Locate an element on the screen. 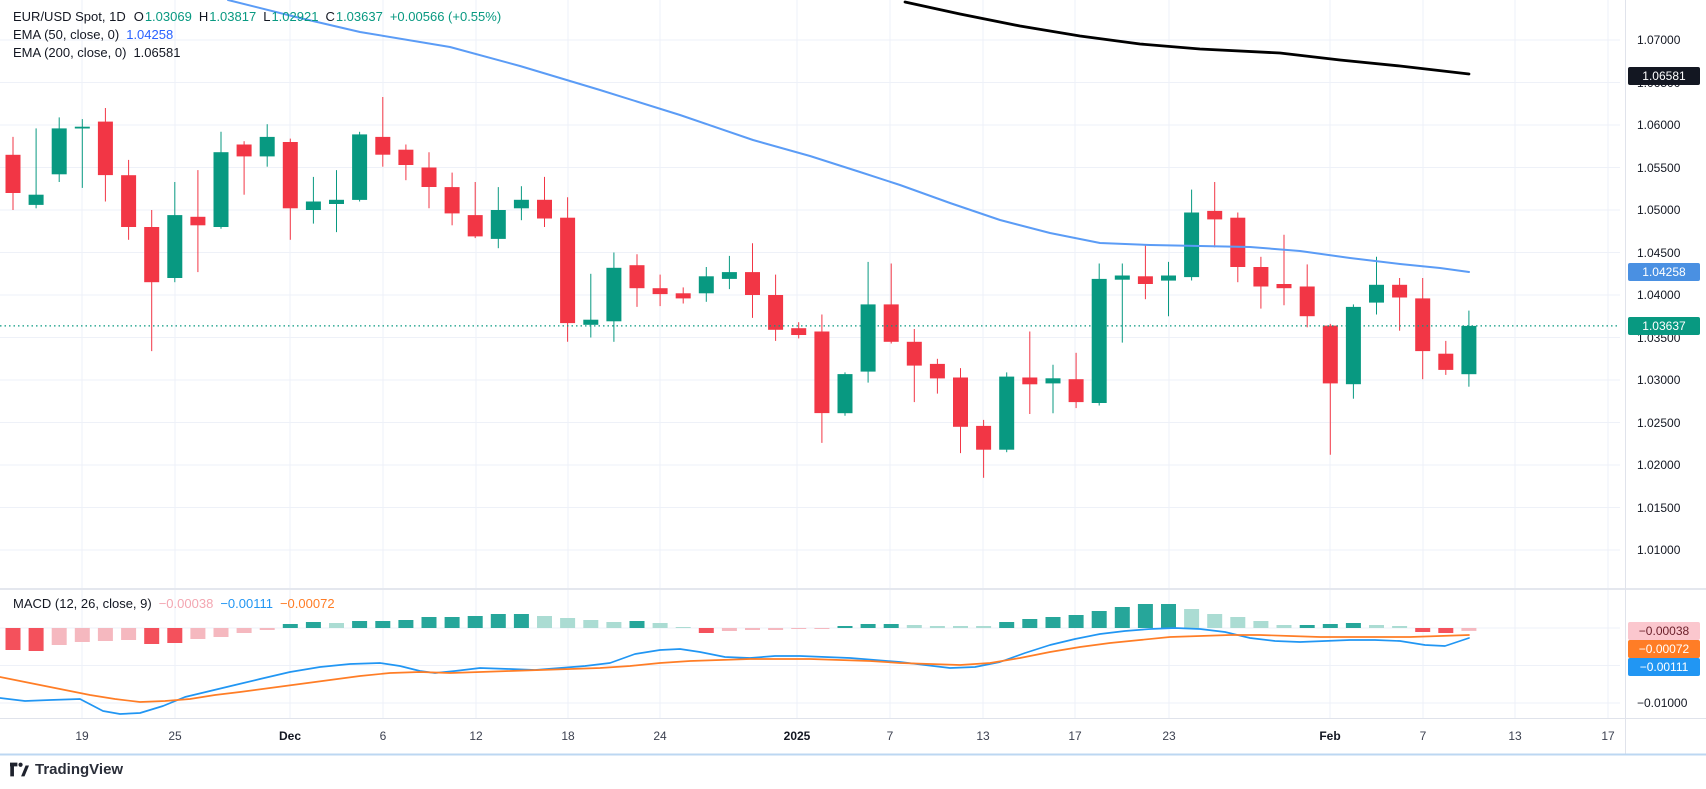  low-label: L is located at coordinates (267, 16).